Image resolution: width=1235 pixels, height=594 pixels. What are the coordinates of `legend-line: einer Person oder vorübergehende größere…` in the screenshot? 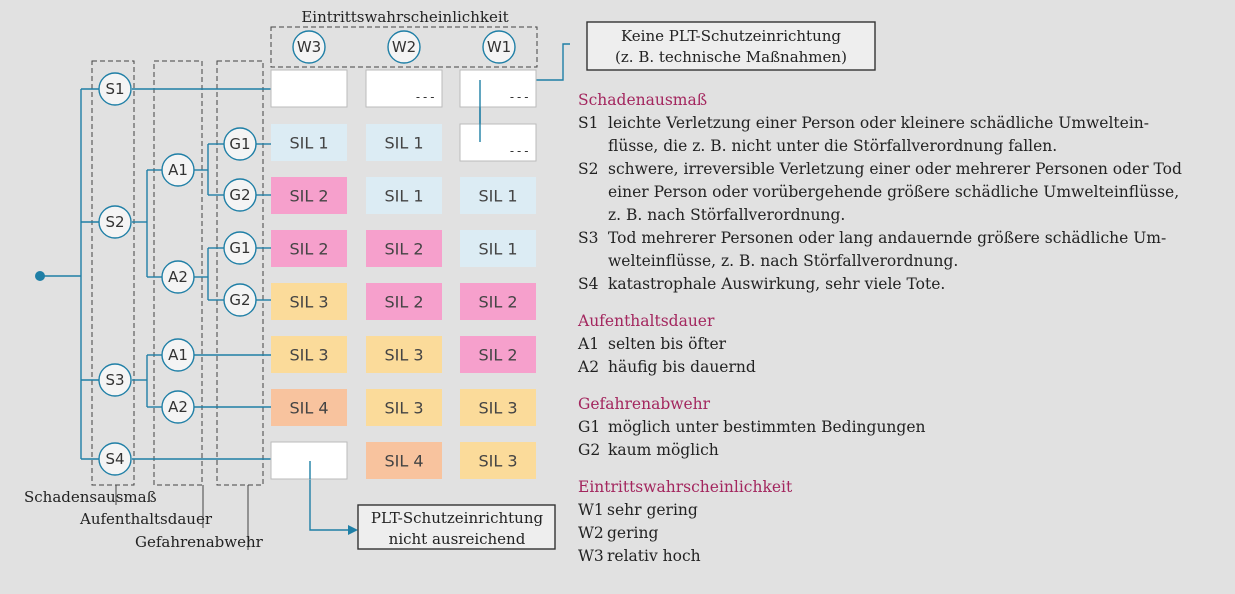 It's located at (894, 192).